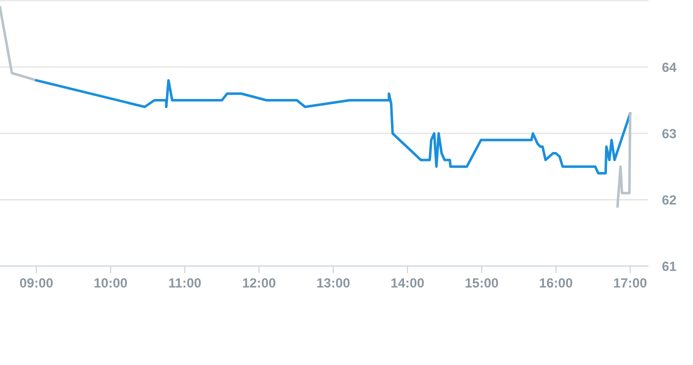 This screenshot has height=365, width=693. I want to click on y-tick-label: 63, so click(669, 133).